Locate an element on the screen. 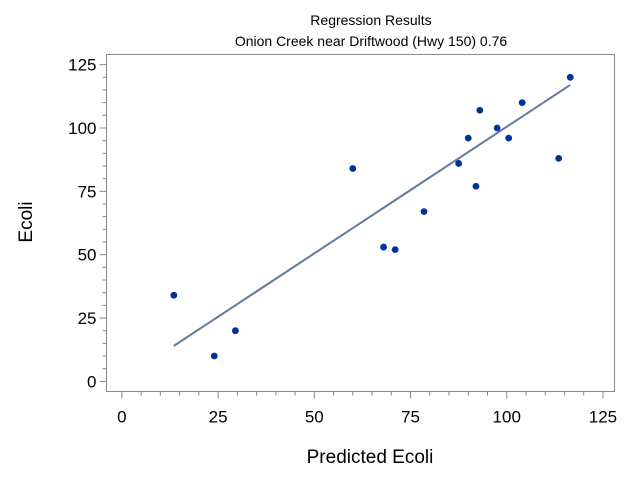 This screenshot has height=480, width=640. x-tick-label: 50 is located at coordinates (314, 417).